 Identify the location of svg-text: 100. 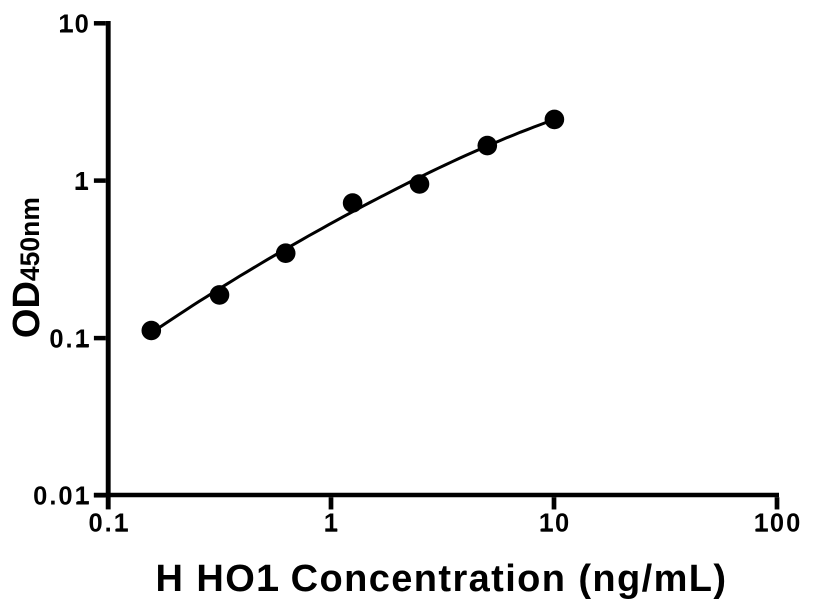
(778, 524).